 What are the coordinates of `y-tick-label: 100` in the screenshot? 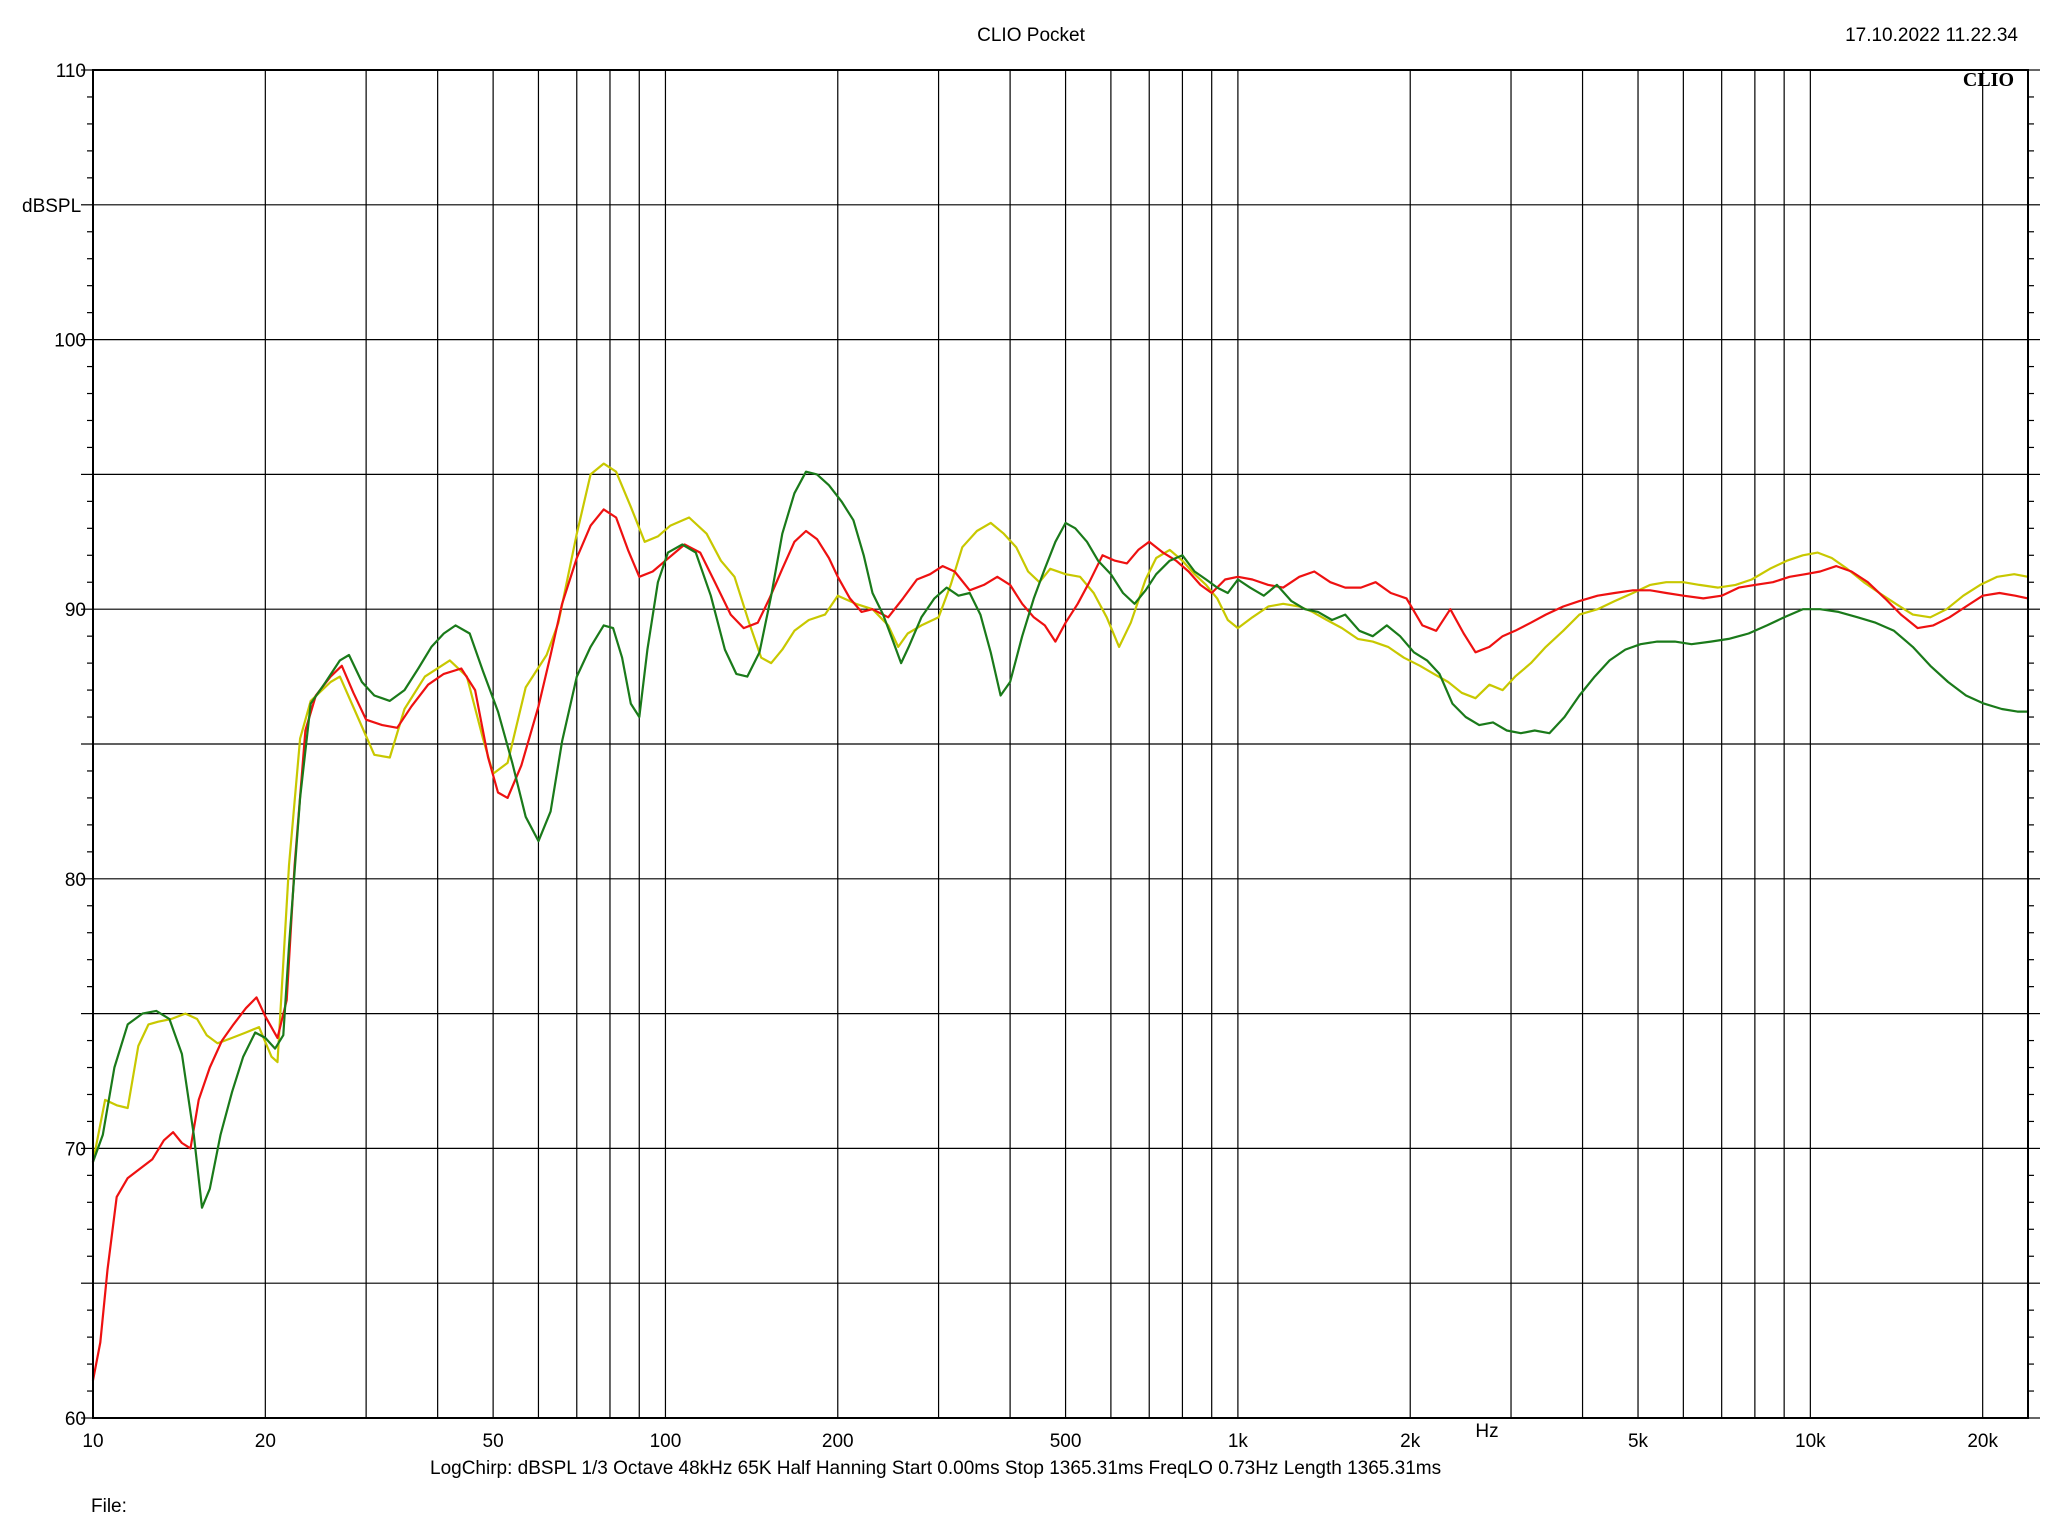 It's located at (70, 341).